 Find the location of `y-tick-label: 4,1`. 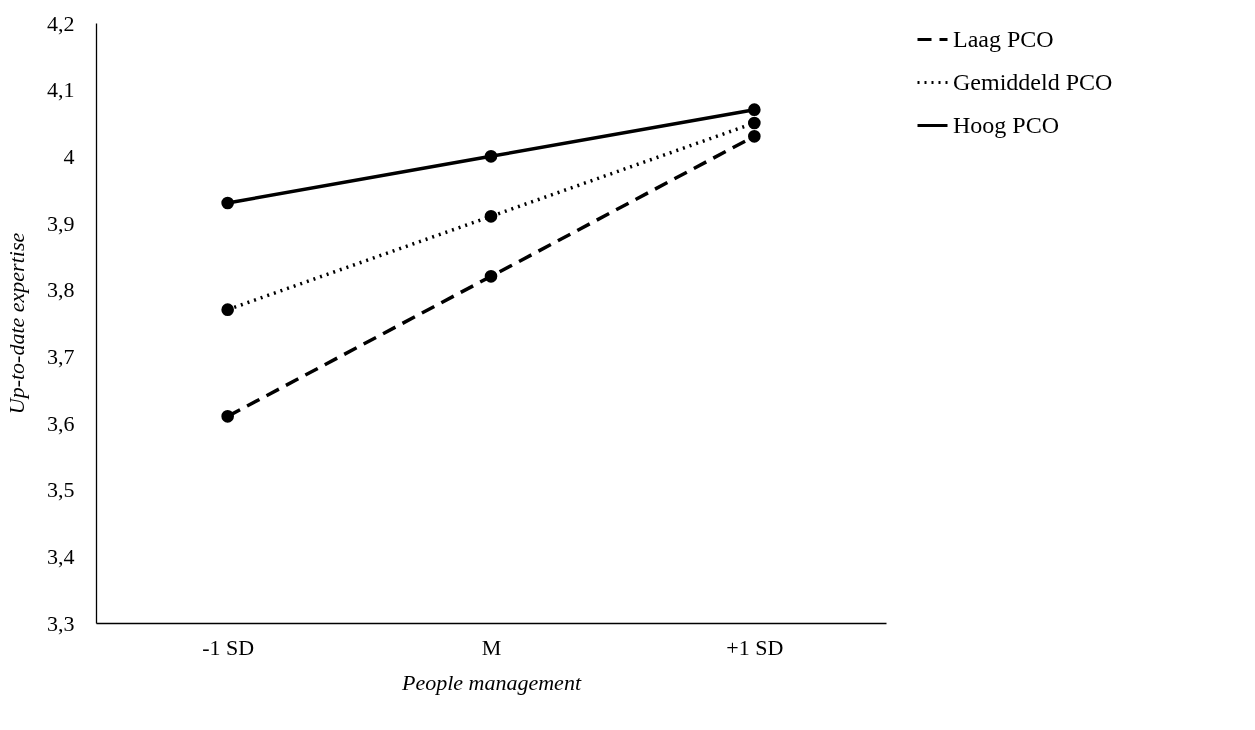

y-tick-label: 4,1 is located at coordinates (61, 90).